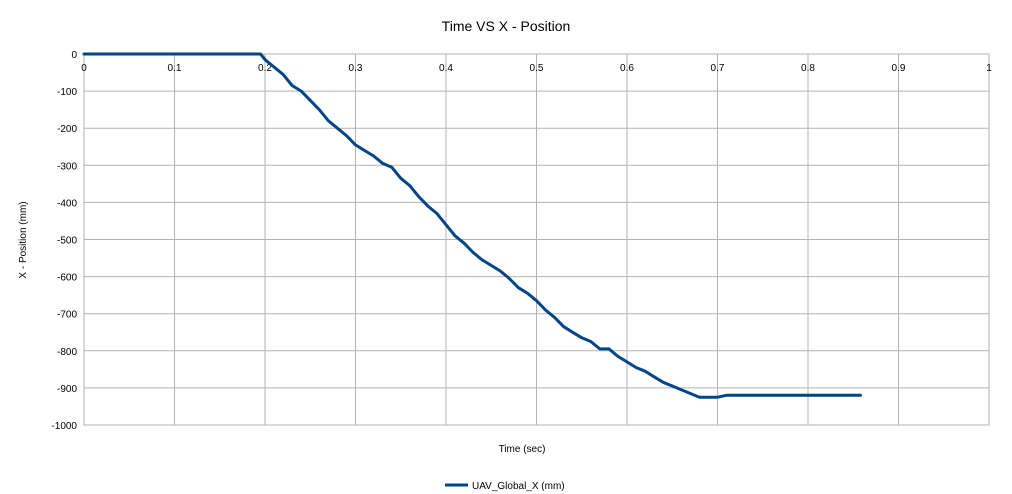 Image resolution: width=1012 pixels, height=494 pixels. Describe the element at coordinates (989, 68) in the screenshot. I see `x-tick-label: 1` at that location.